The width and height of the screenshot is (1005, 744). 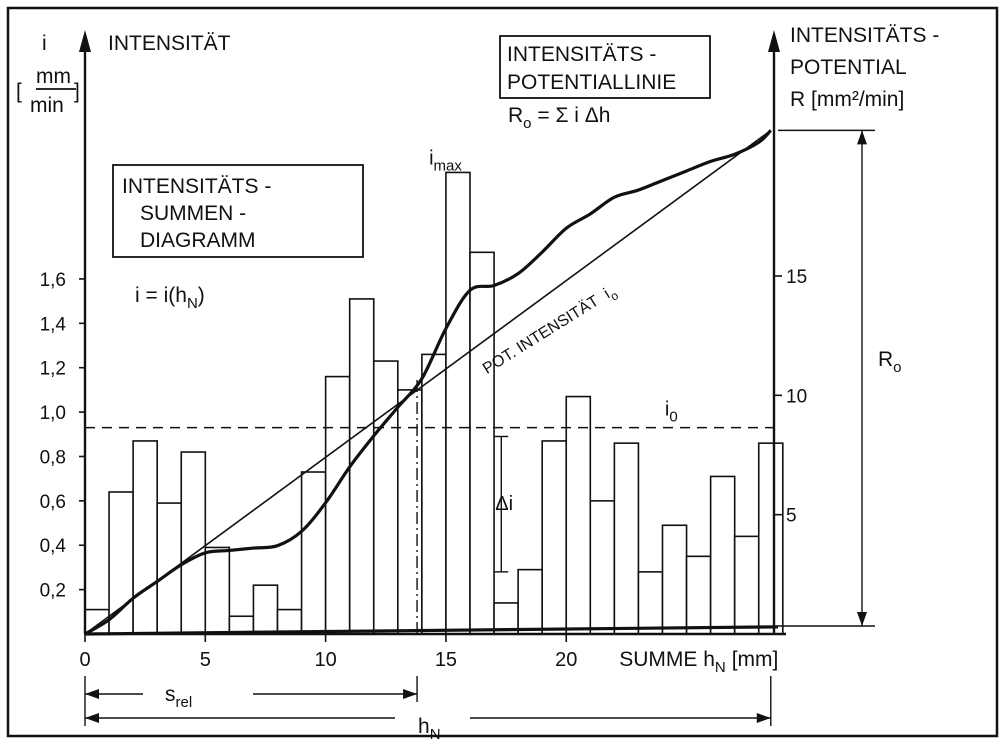 I want to click on left-axis-unit-bracket-close: ], so click(x=77, y=91).